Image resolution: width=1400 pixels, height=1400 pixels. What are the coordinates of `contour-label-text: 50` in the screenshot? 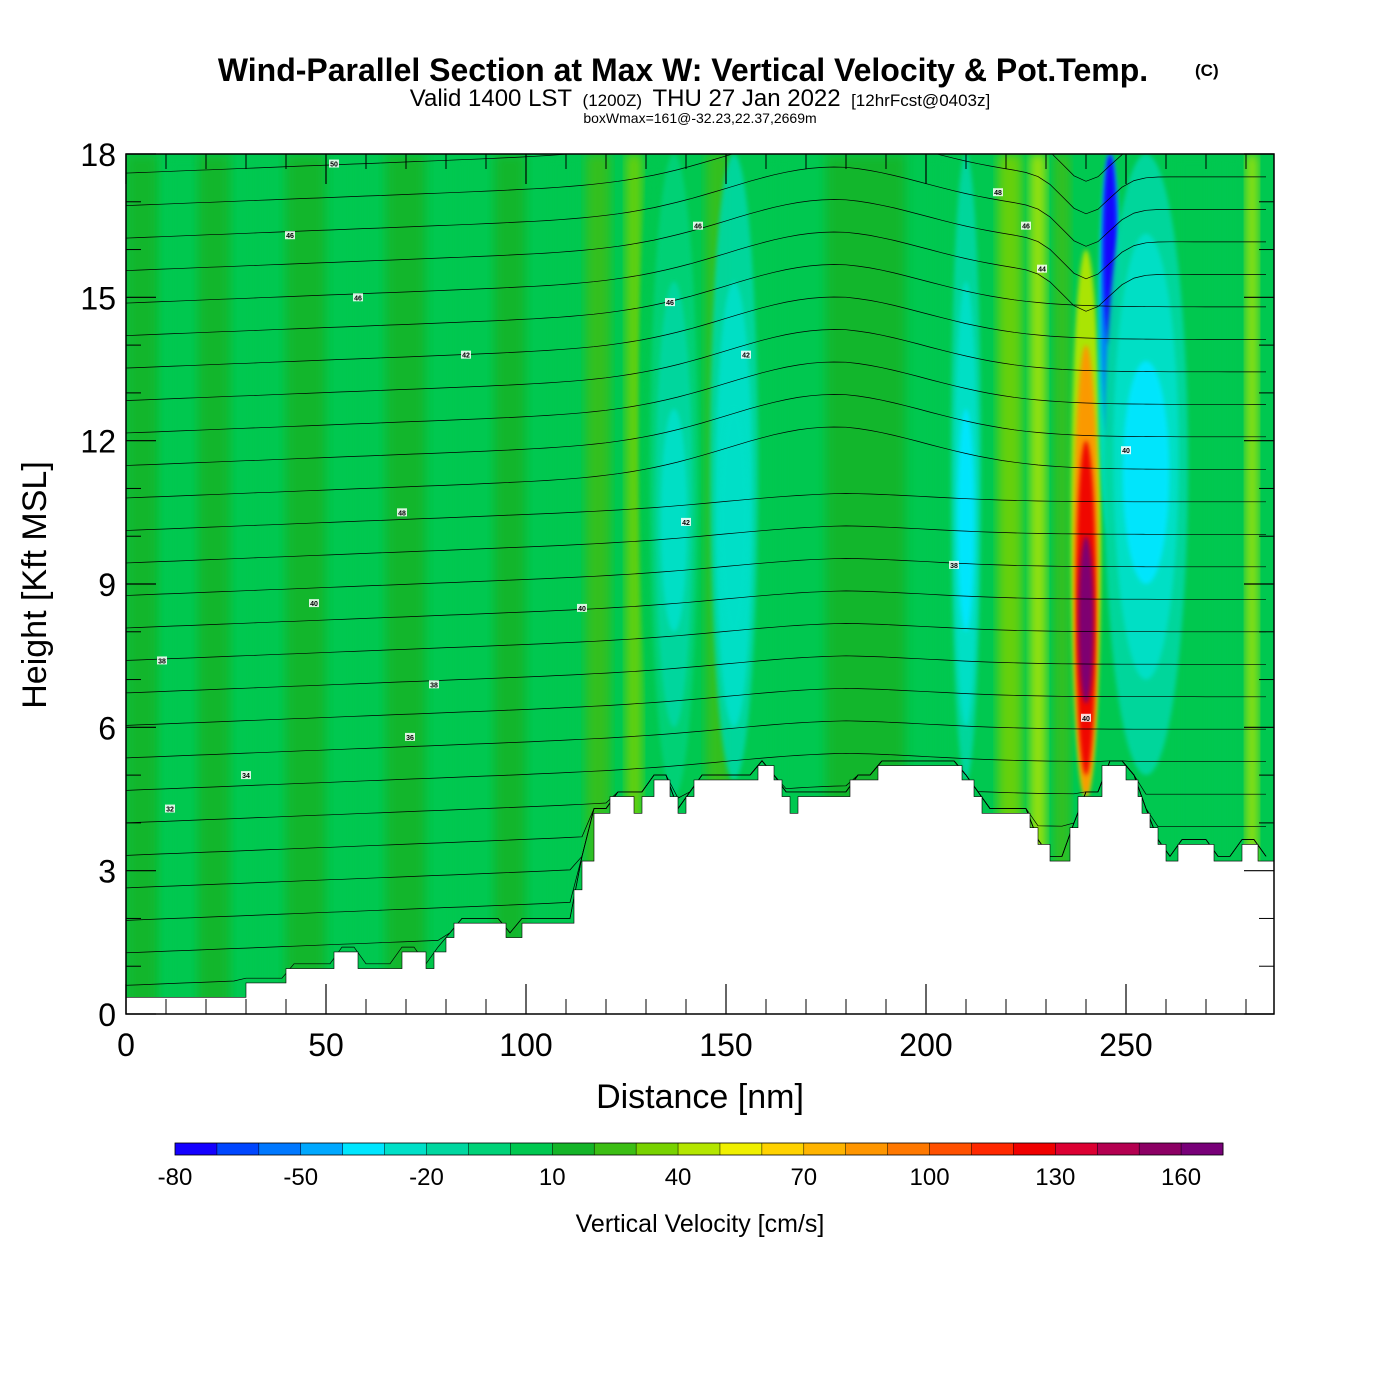 It's located at (334, 165).